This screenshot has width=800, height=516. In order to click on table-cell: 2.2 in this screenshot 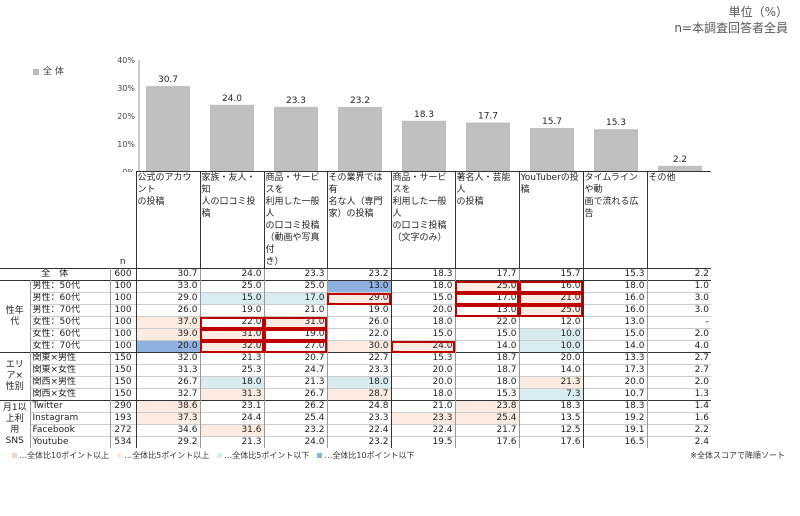, I will do `click(678, 430)`.